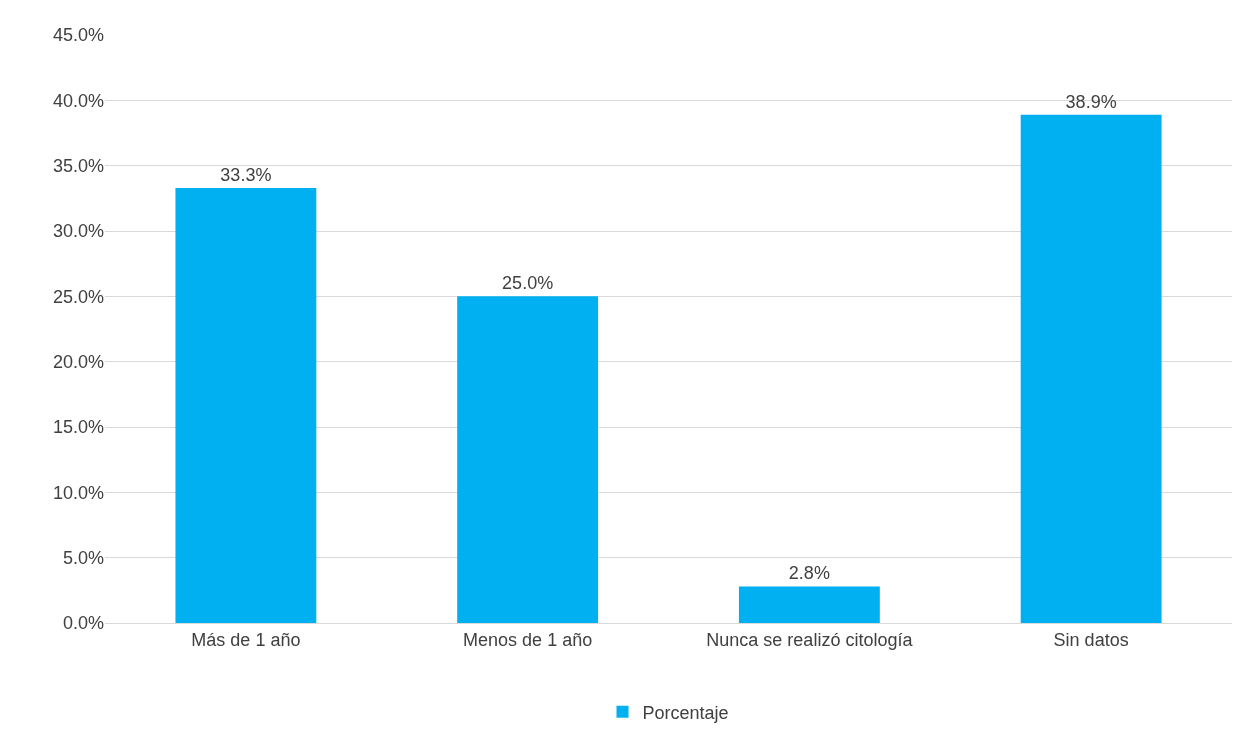 The height and width of the screenshot is (743, 1257). I want to click on x-tick-label: Nunca se realizó citología, so click(810, 639).